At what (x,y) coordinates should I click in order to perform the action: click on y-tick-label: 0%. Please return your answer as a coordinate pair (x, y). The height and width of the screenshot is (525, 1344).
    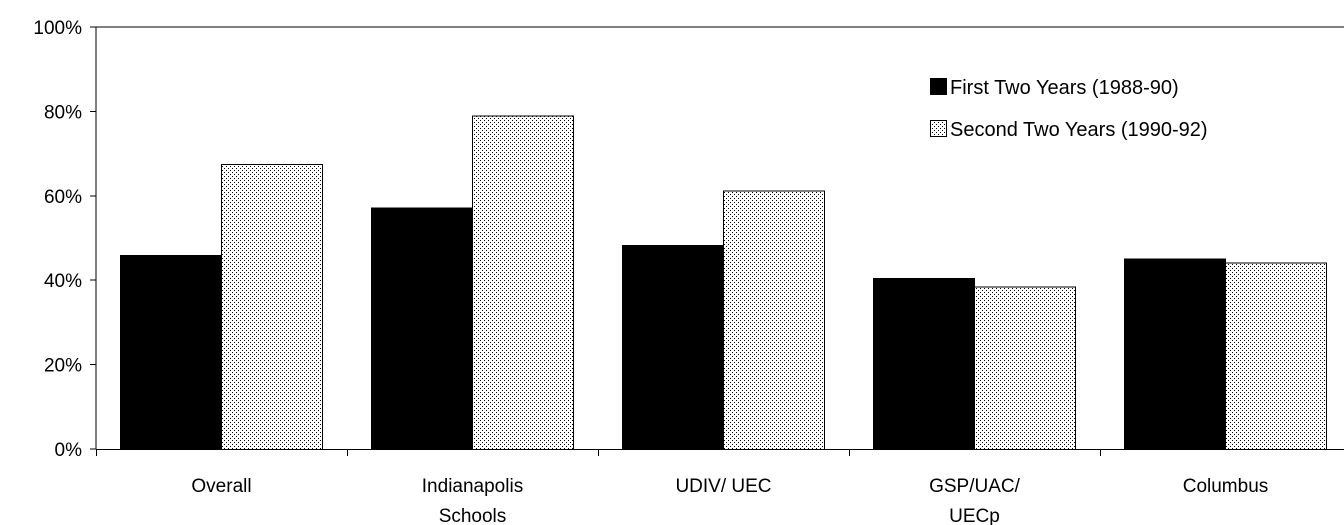
    Looking at the image, I should click on (69, 450).